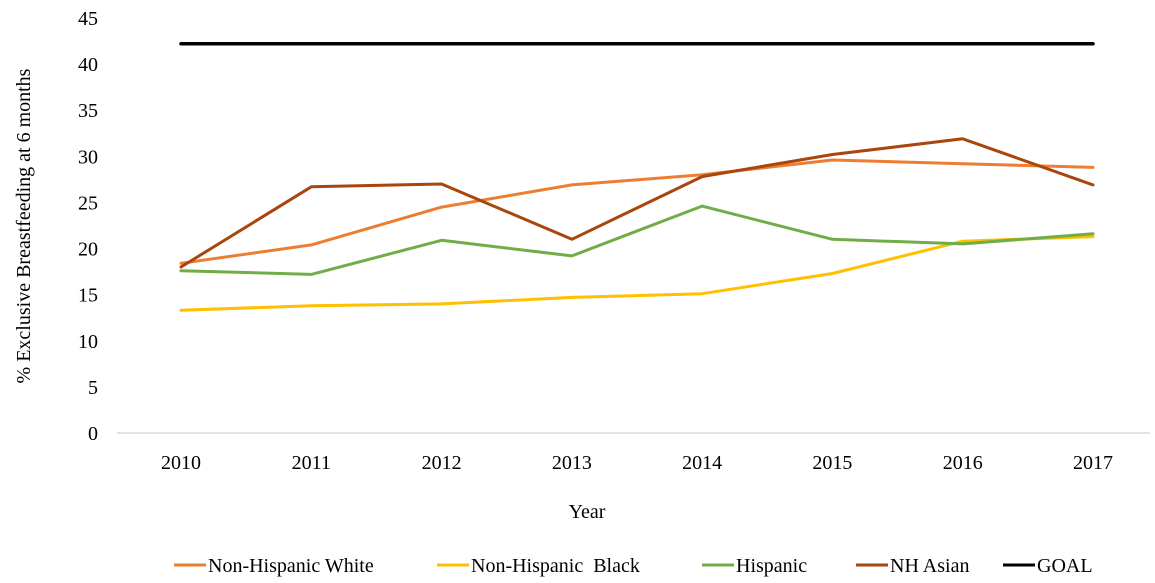 The height and width of the screenshot is (583, 1155). I want to click on x-tick-label: 2013, so click(572, 463).